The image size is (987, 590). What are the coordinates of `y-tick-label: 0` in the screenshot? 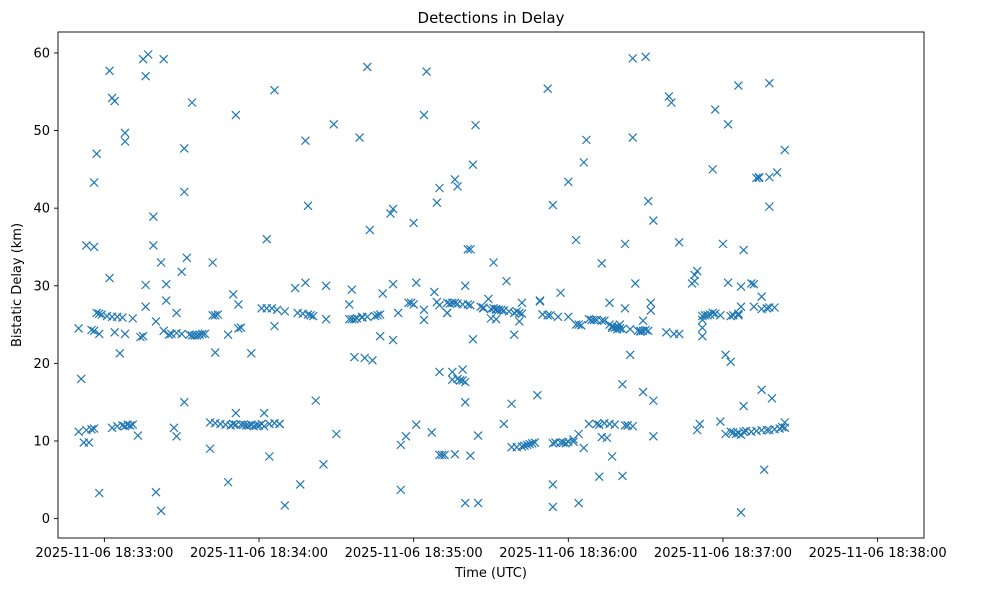 It's located at (46, 519).